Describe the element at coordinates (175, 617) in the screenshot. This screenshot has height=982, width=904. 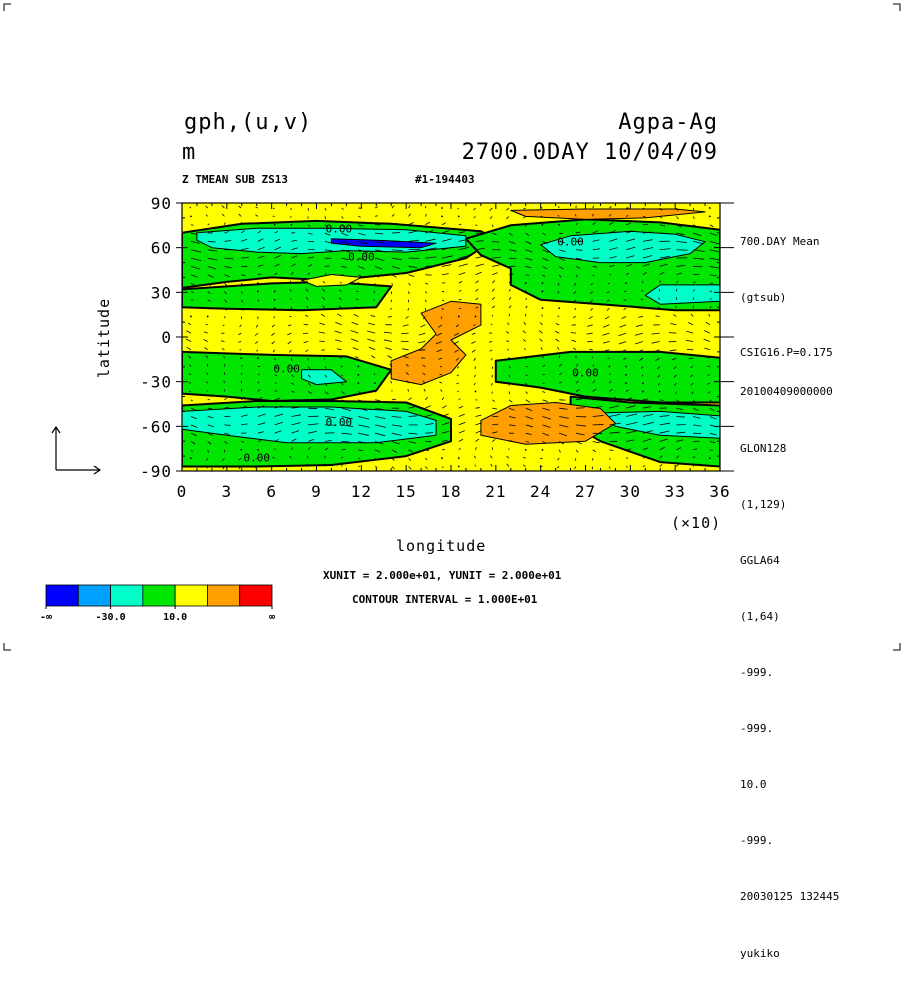
I see `colorbar-label: 10.0` at that location.